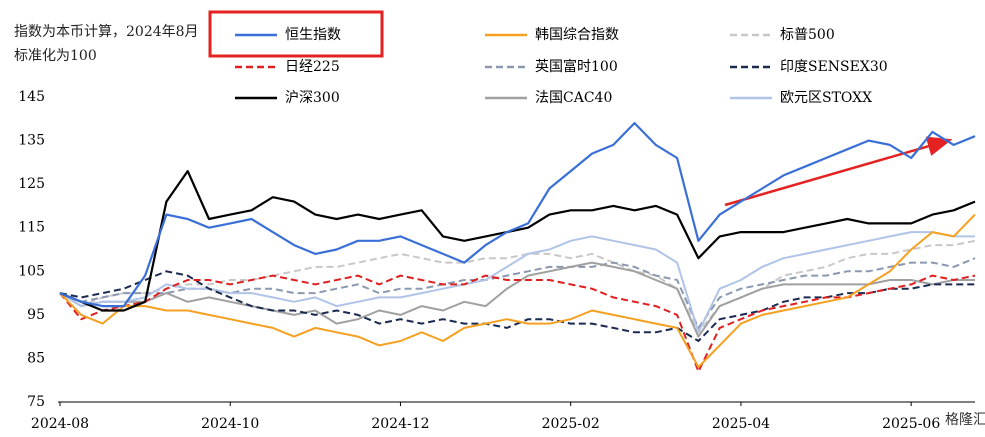  I want to click on highlight-box, so click(296, 34).